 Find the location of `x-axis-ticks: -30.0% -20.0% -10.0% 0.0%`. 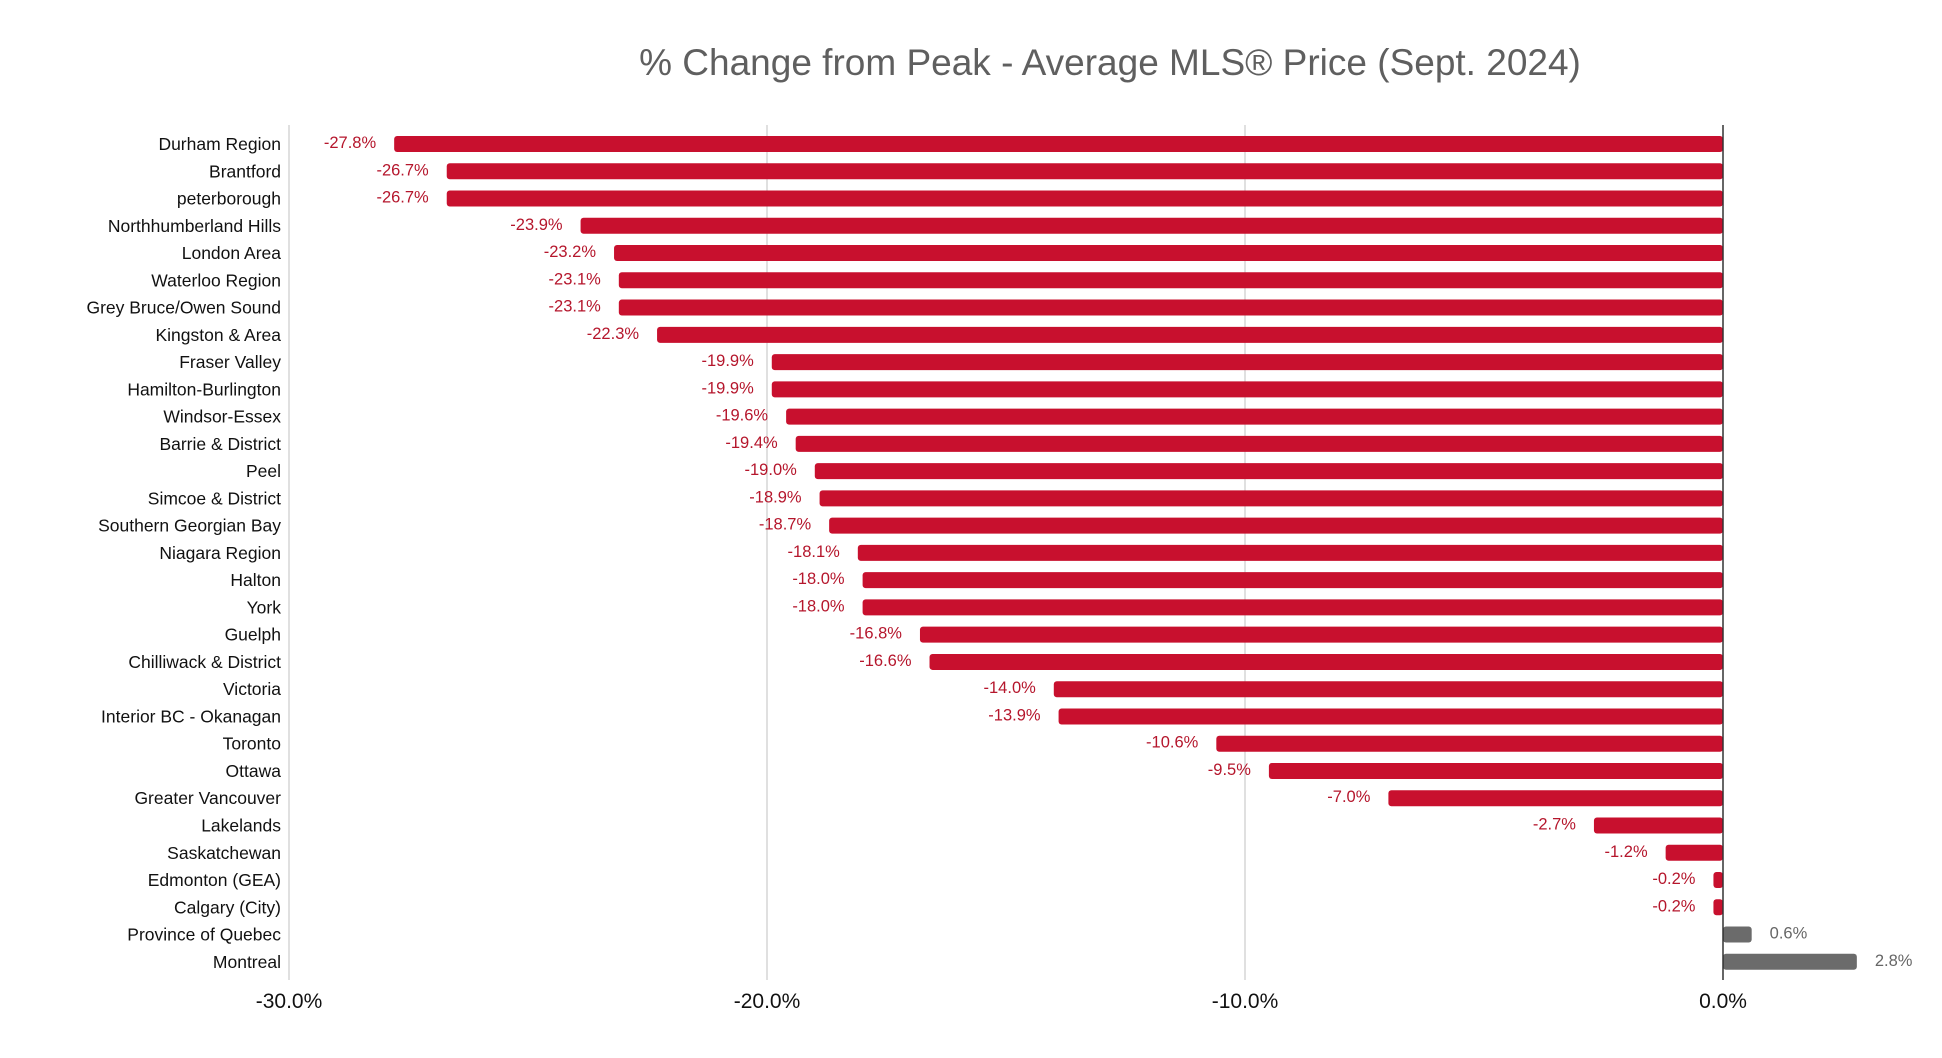

x-axis-ticks: -30.0% -20.0% -10.0% 0.0% is located at coordinates (1001, 1001).